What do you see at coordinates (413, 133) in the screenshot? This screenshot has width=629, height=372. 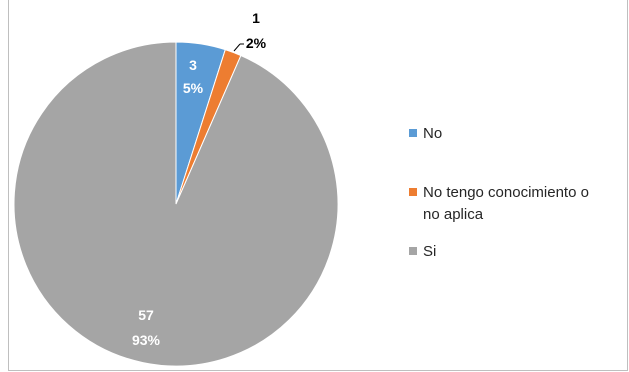 I see `legend-swatch-no` at bounding box center [413, 133].